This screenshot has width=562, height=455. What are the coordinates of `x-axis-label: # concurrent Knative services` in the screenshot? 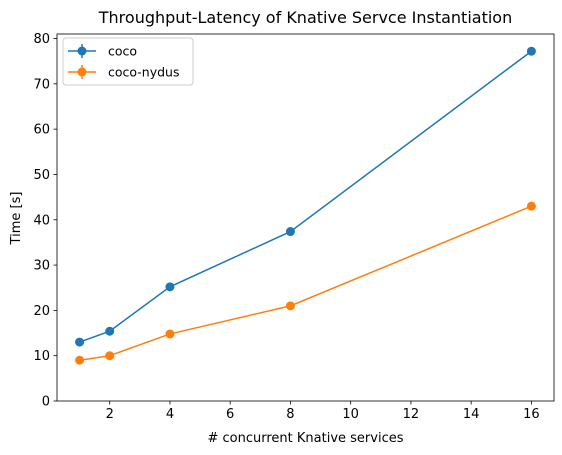 It's located at (306, 438).